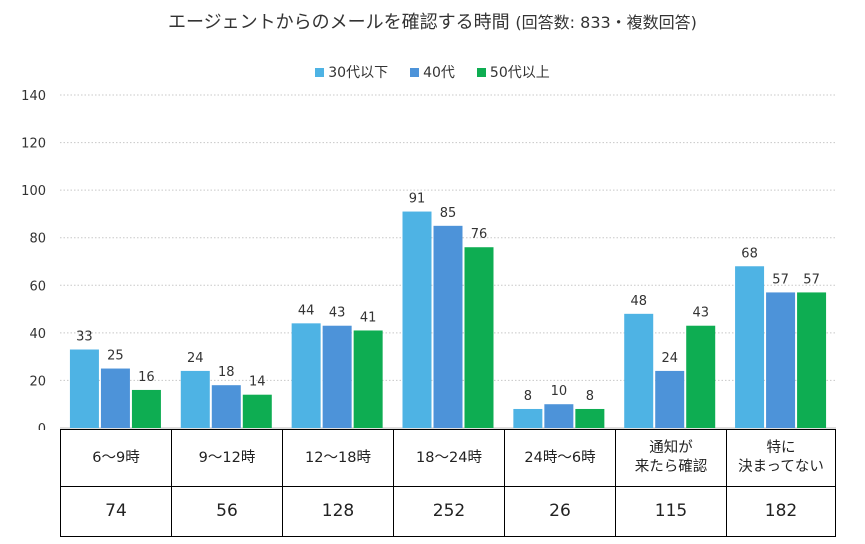 This screenshot has width=865, height=544. Describe the element at coordinates (146, 377) in the screenshot. I see `data-label: 16` at that location.